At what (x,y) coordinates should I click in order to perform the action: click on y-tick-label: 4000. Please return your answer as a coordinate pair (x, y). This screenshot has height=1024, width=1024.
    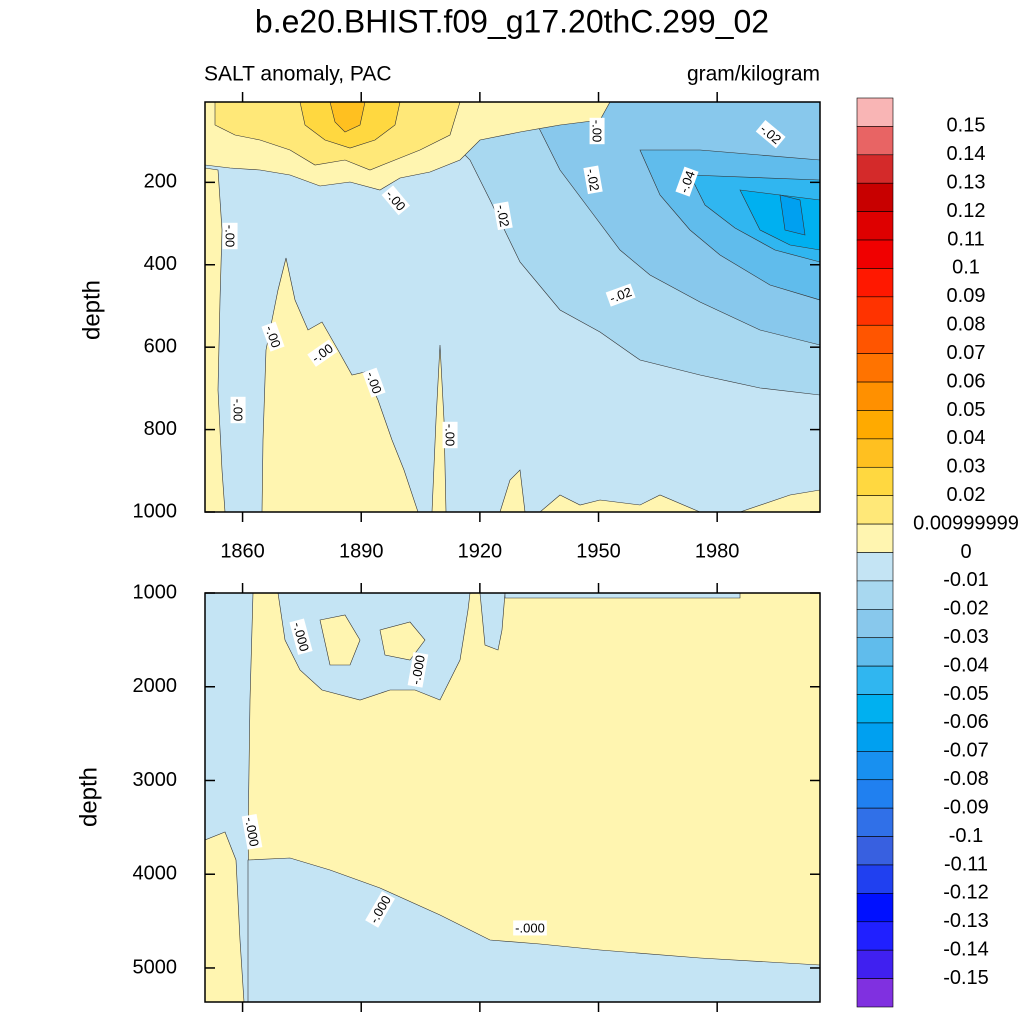
    Looking at the image, I should click on (155, 874).